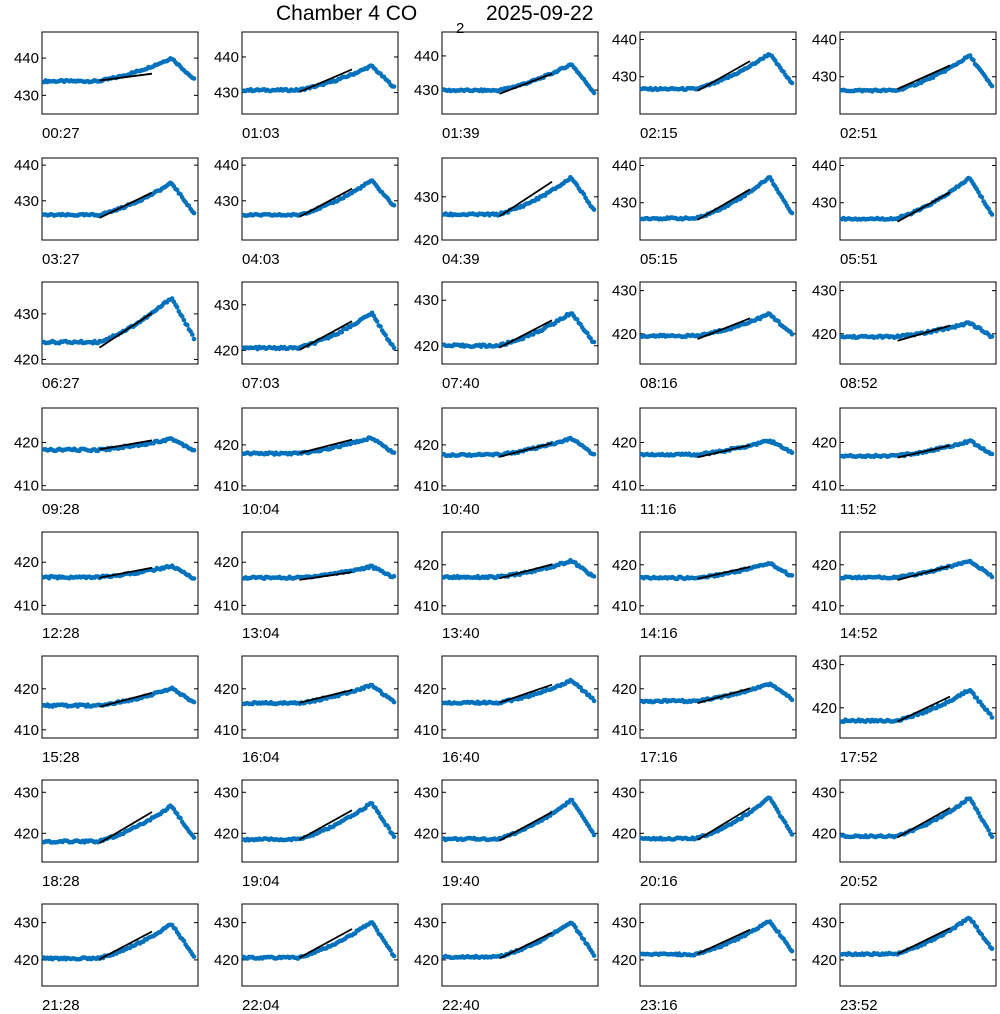 The image size is (1000, 1014). Describe the element at coordinates (506, 710) in the screenshot. I see `panel-1640: 410 420 16:40` at that location.